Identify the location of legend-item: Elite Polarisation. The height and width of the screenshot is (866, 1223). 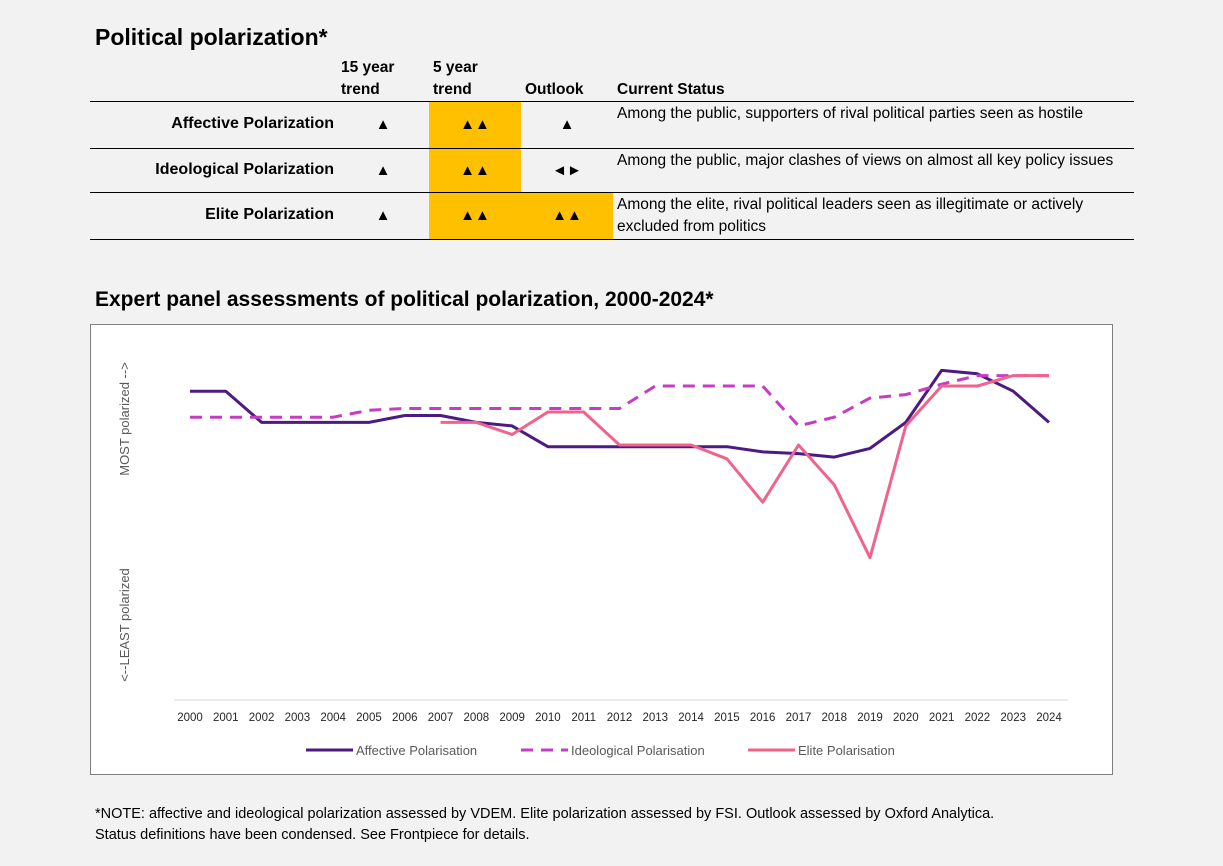
(821, 750).